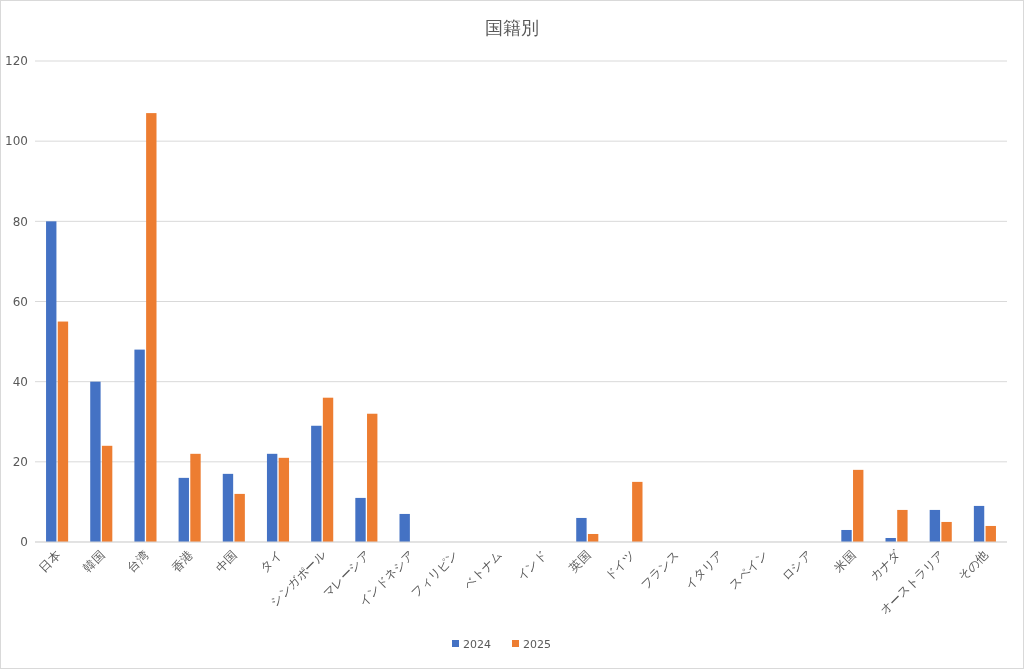 The height and width of the screenshot is (669, 1024). What do you see at coordinates (138, 562) in the screenshot?
I see `x-tick-label: 台湾` at bounding box center [138, 562].